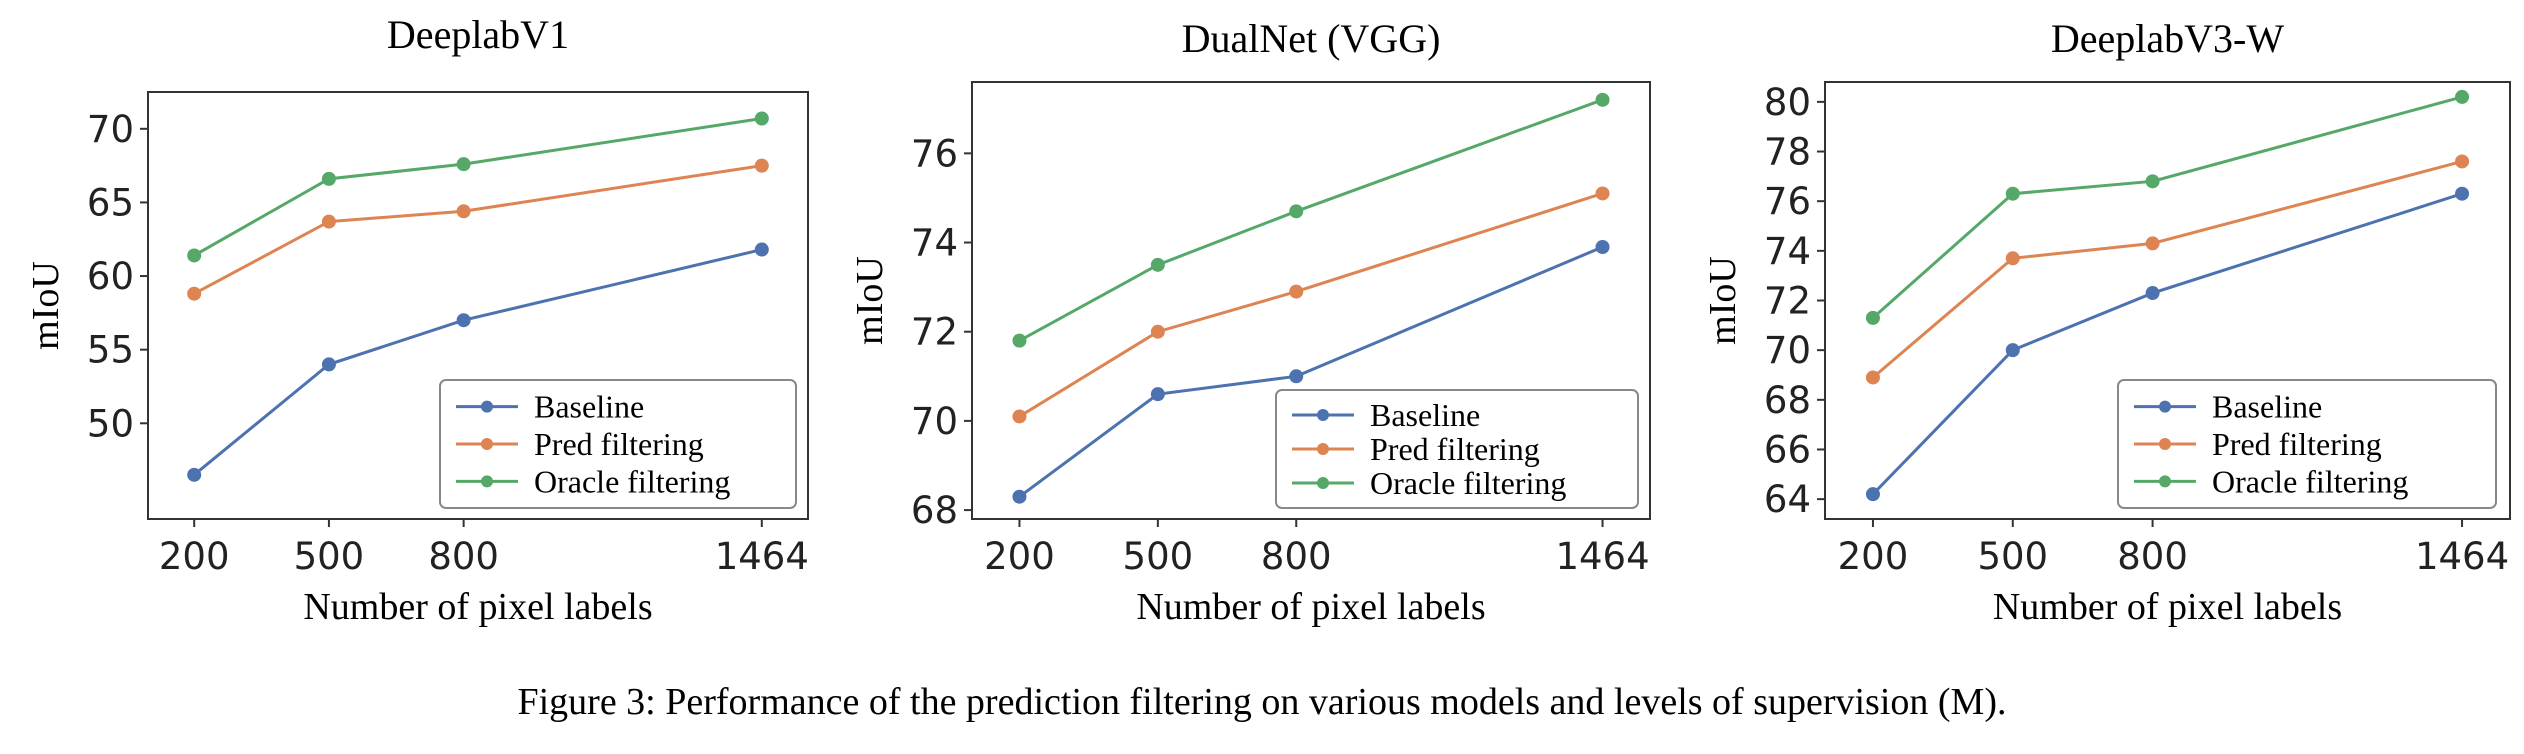 Image resolution: width=2524 pixels, height=754 pixels. Describe the element at coordinates (1787, 102) in the screenshot. I see `y-tick-label: 80` at that location.